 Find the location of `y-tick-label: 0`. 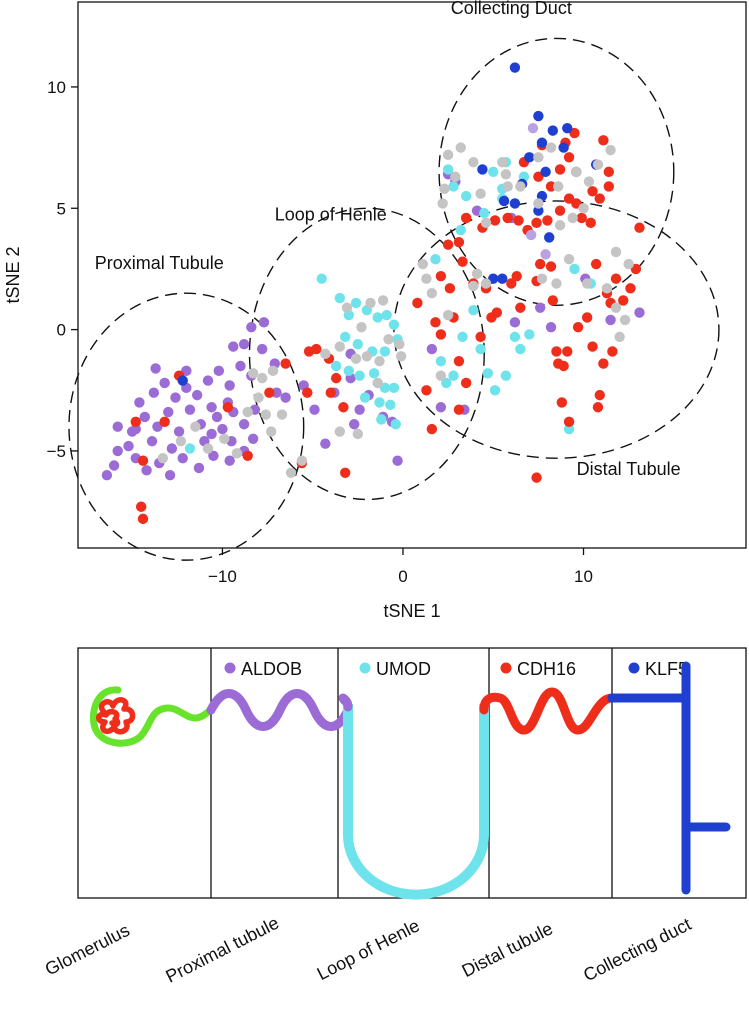

y-tick-label: 0 is located at coordinates (61, 330).